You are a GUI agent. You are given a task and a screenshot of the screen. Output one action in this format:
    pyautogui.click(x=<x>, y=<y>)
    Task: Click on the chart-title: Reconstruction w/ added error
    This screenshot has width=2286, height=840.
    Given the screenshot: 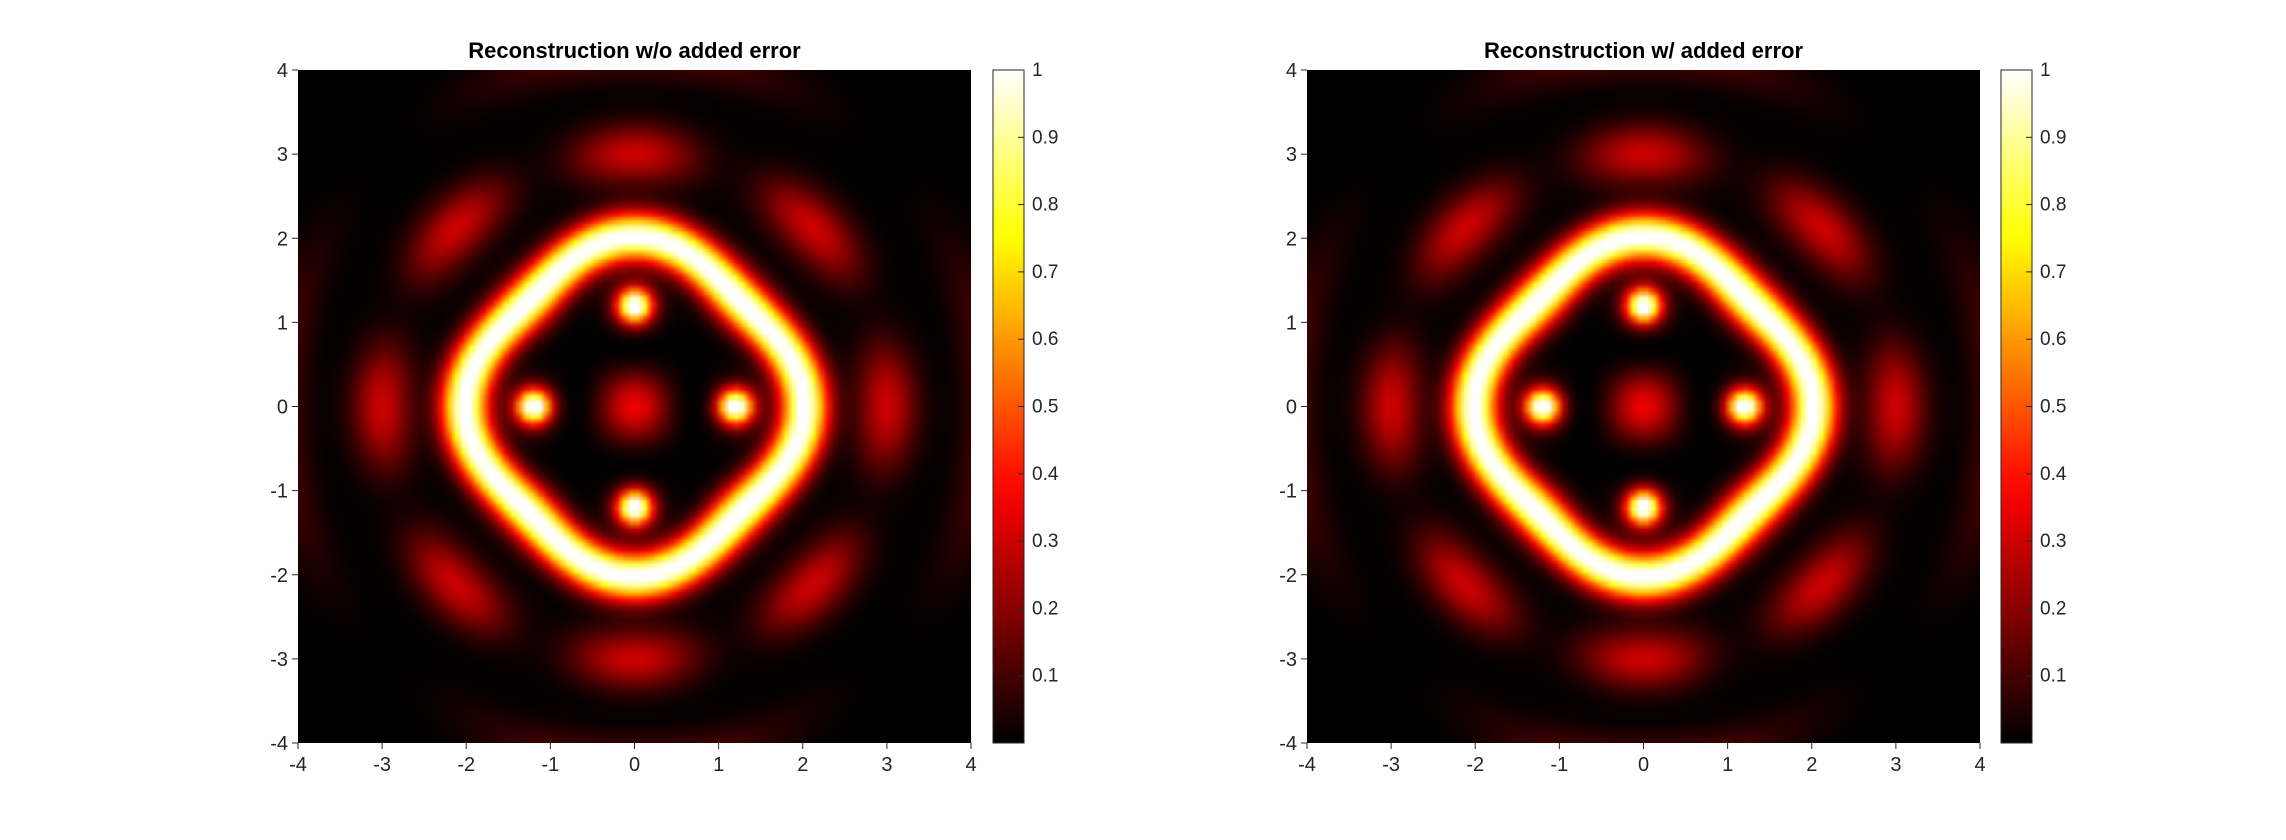 What is the action you would take?
    pyautogui.click(x=1643, y=50)
    